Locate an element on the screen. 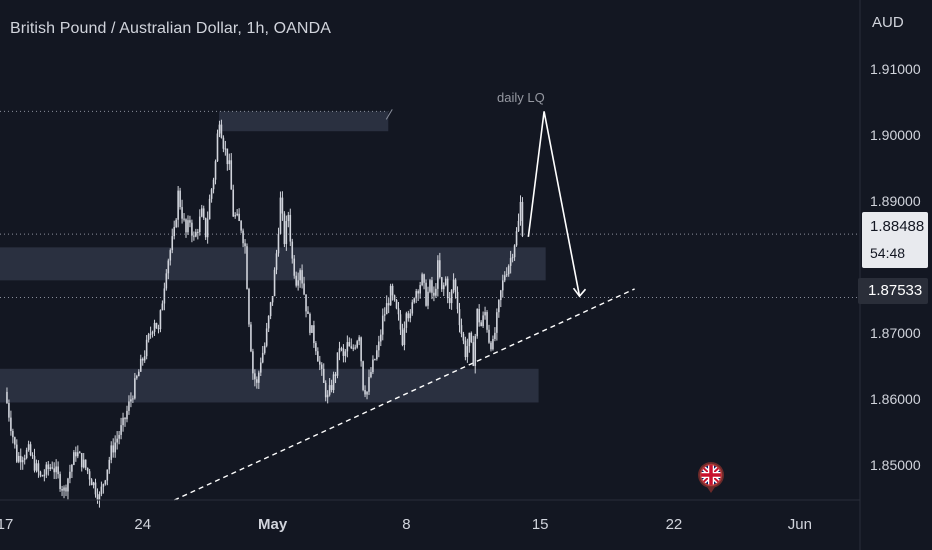  date-tick-label: Jun is located at coordinates (799, 524).